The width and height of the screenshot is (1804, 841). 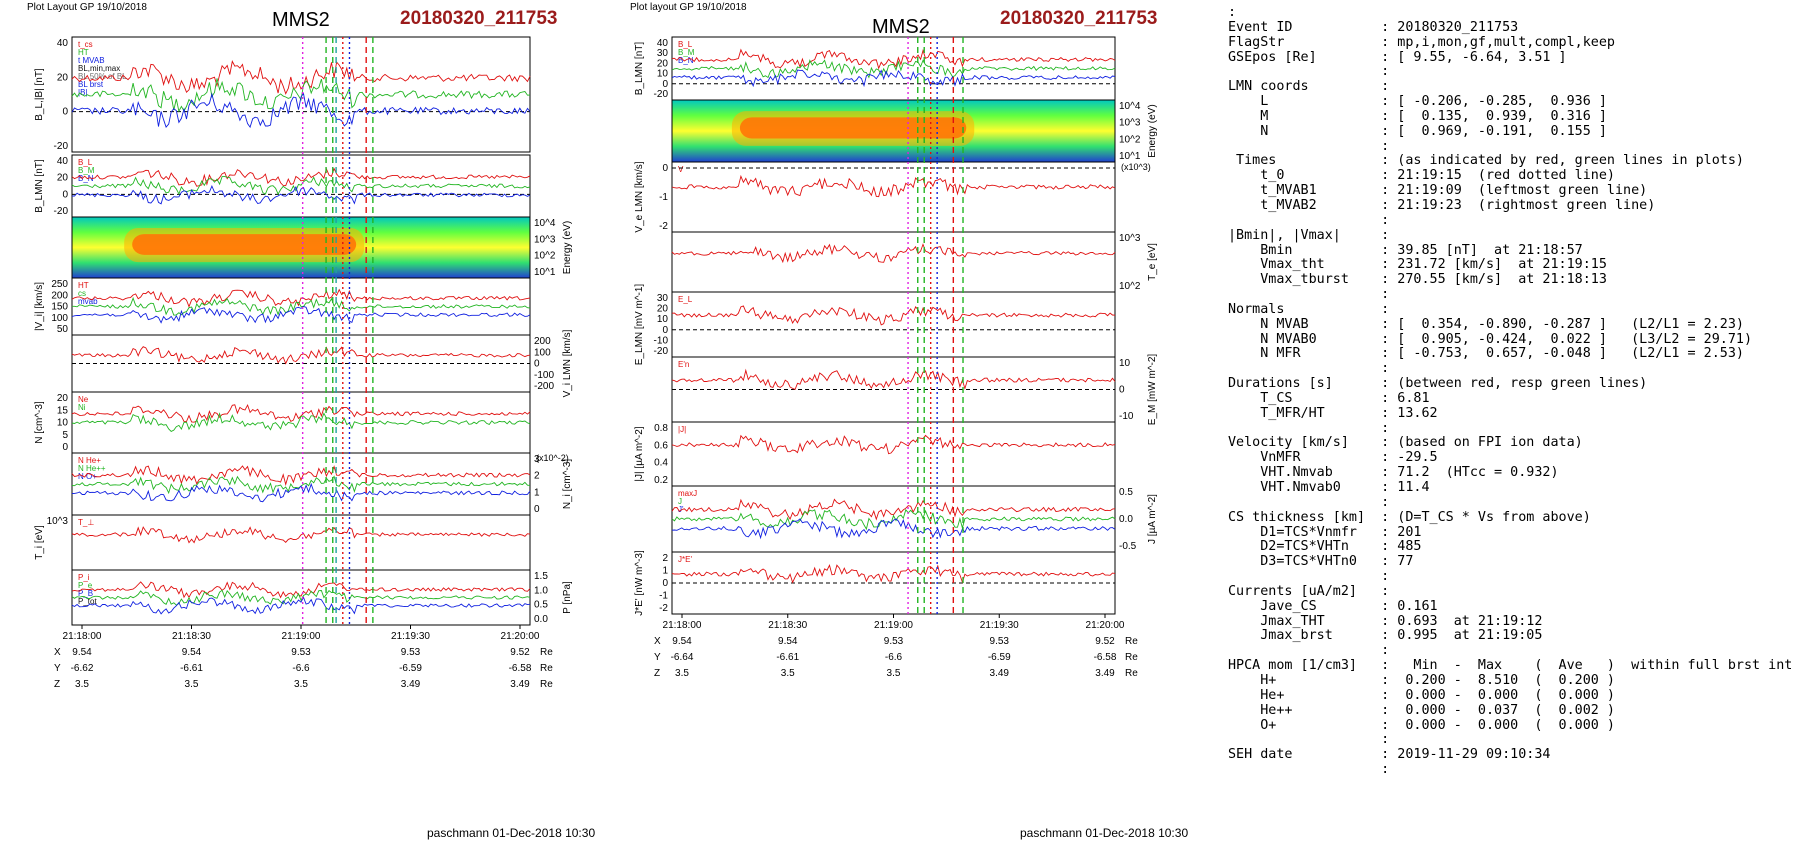 What do you see at coordinates (537, 459) in the screenshot?
I see `y-tick-label: 3` at bounding box center [537, 459].